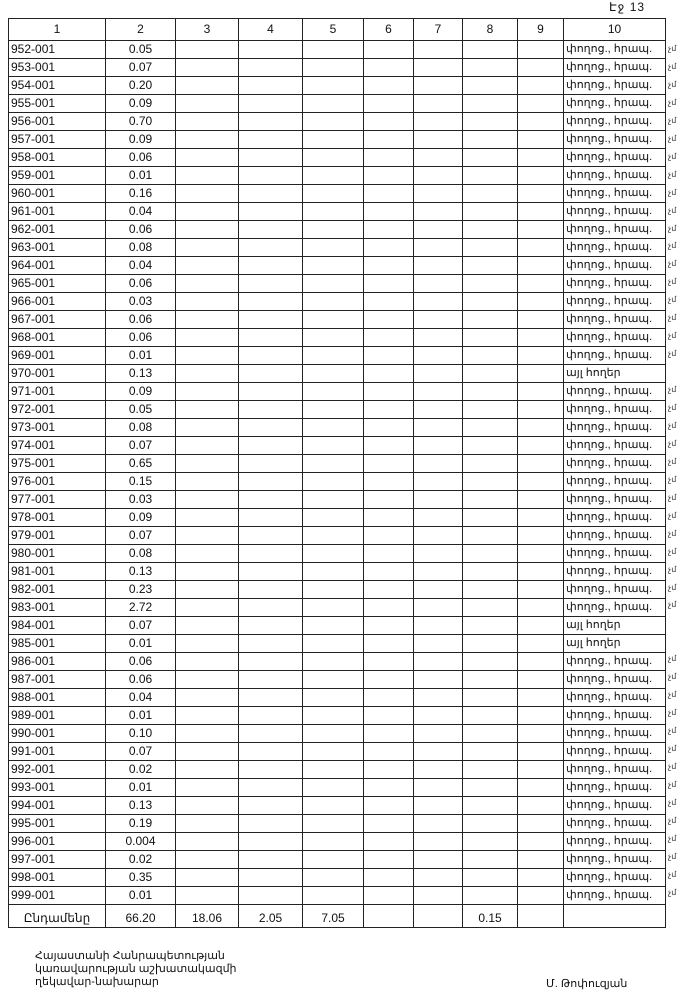 Image resolution: width=691 pixels, height=998 pixels. What do you see at coordinates (614, 29) in the screenshot?
I see `column-header: 10` at bounding box center [614, 29].